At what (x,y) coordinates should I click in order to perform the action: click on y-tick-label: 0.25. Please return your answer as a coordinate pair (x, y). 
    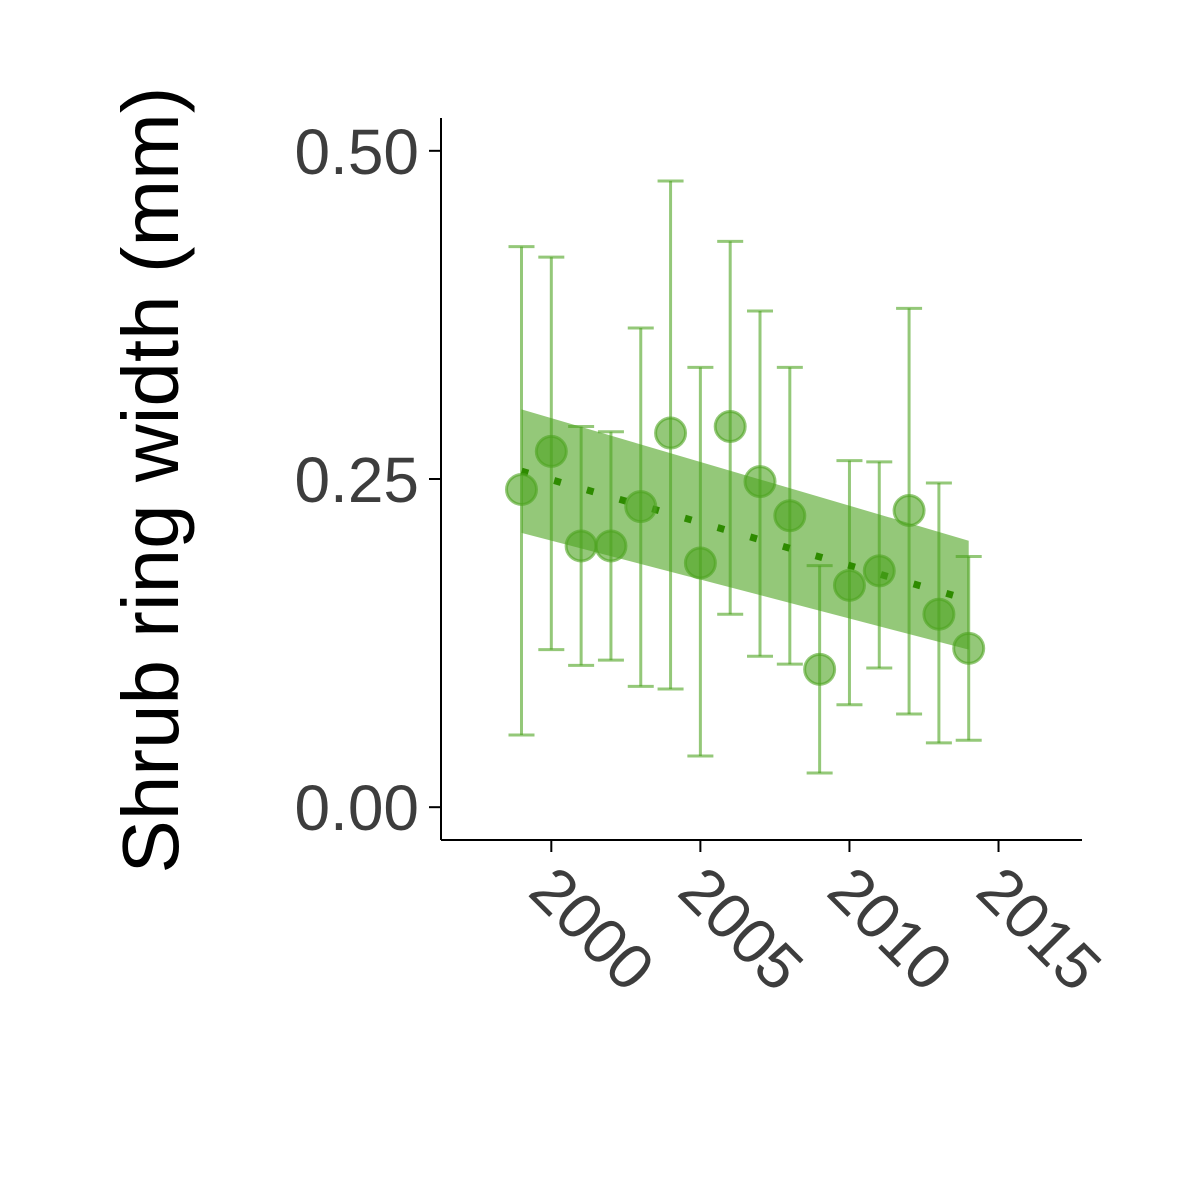
    Looking at the image, I should click on (356, 480).